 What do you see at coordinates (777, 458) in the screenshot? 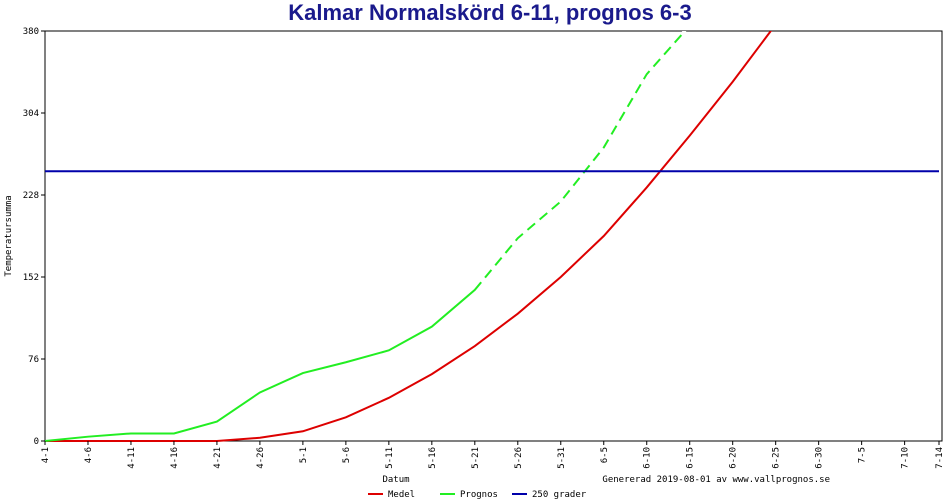
I see `x-tick-label: 6-25` at bounding box center [777, 458].